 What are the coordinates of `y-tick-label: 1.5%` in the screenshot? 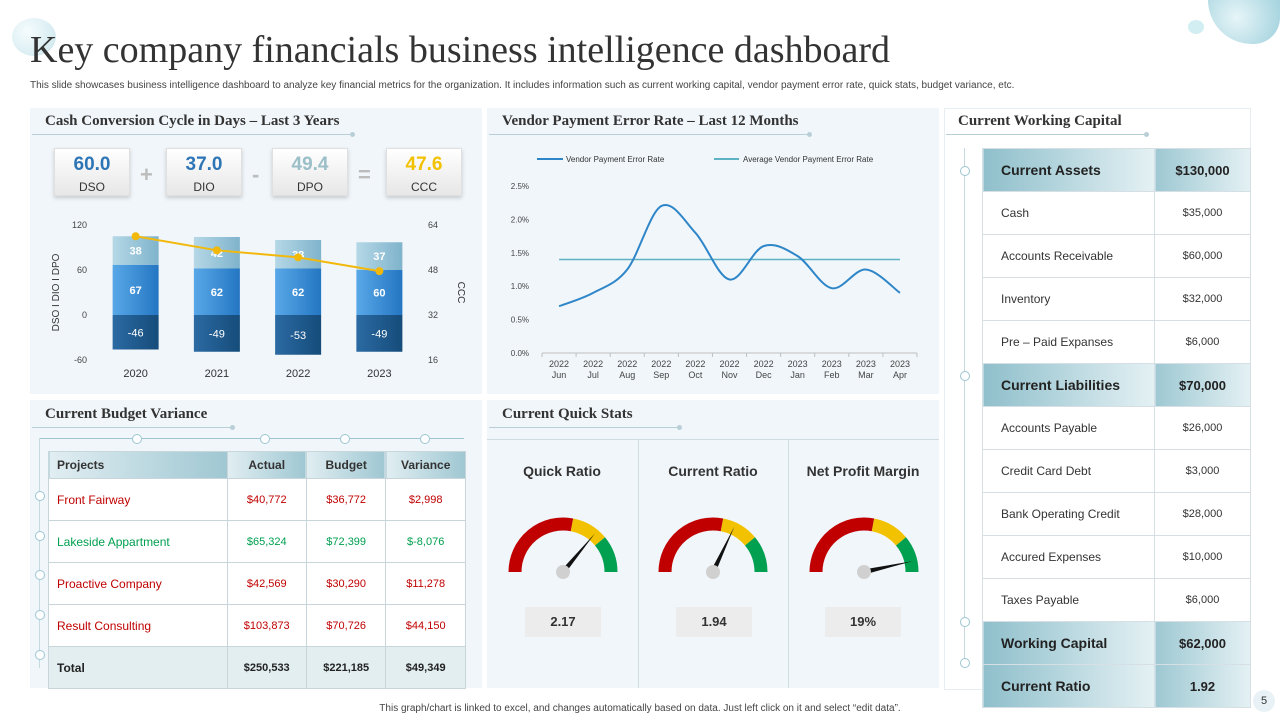 It's located at (520, 253).